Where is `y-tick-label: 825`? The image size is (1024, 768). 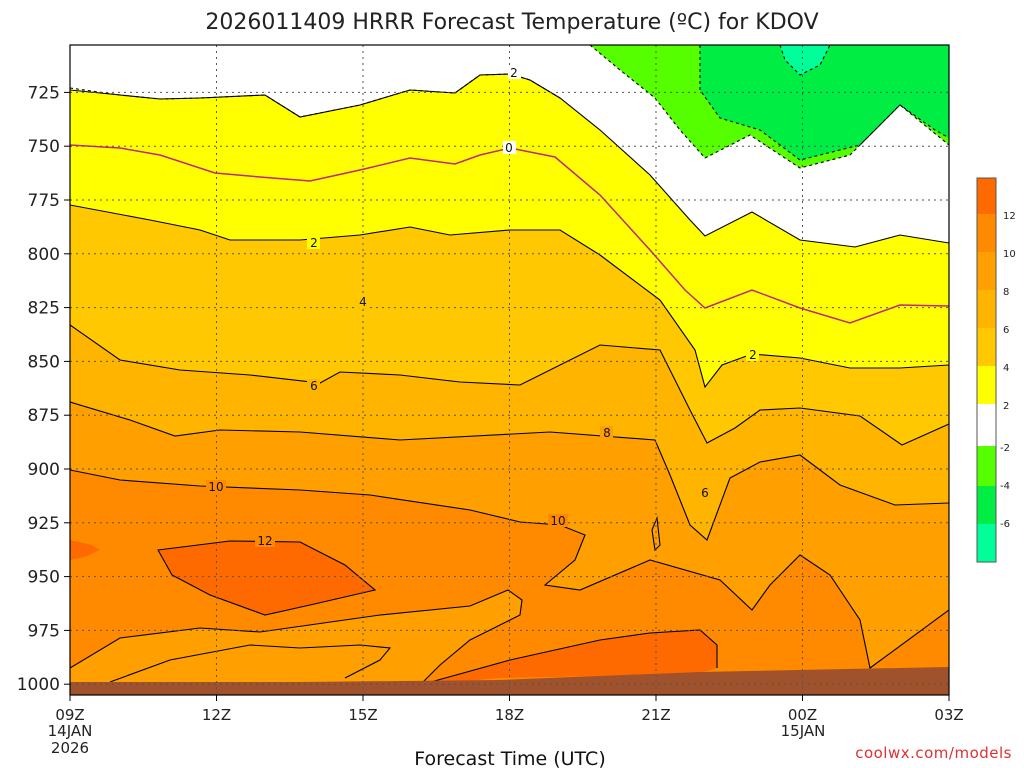 y-tick-label: 825 is located at coordinates (44, 309).